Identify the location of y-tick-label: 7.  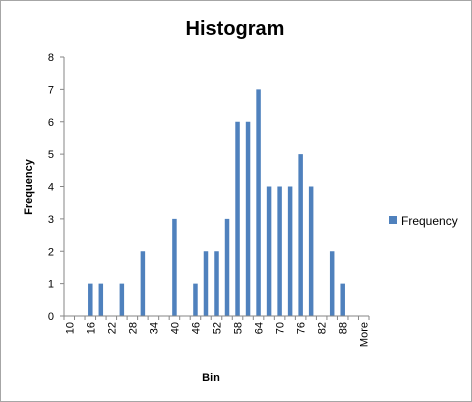
(51, 90).